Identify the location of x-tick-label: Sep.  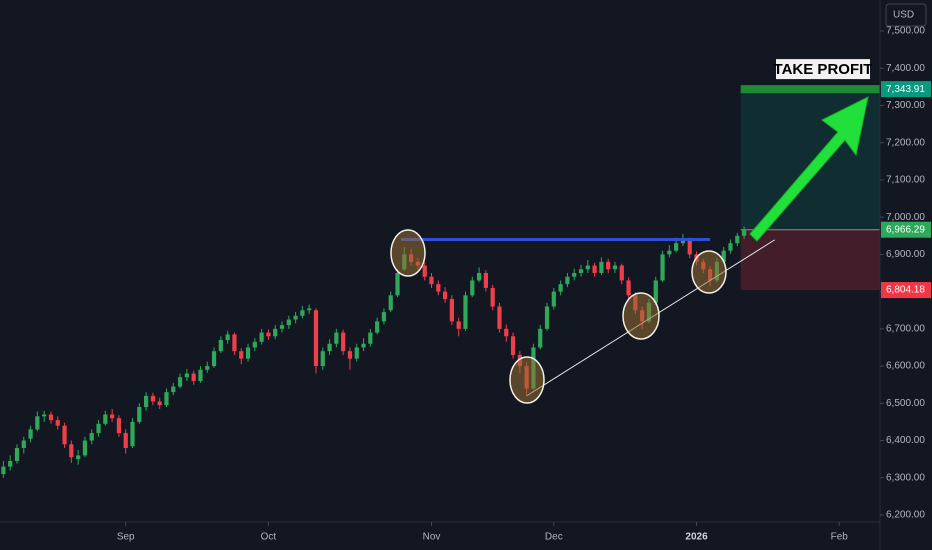
(126, 537).